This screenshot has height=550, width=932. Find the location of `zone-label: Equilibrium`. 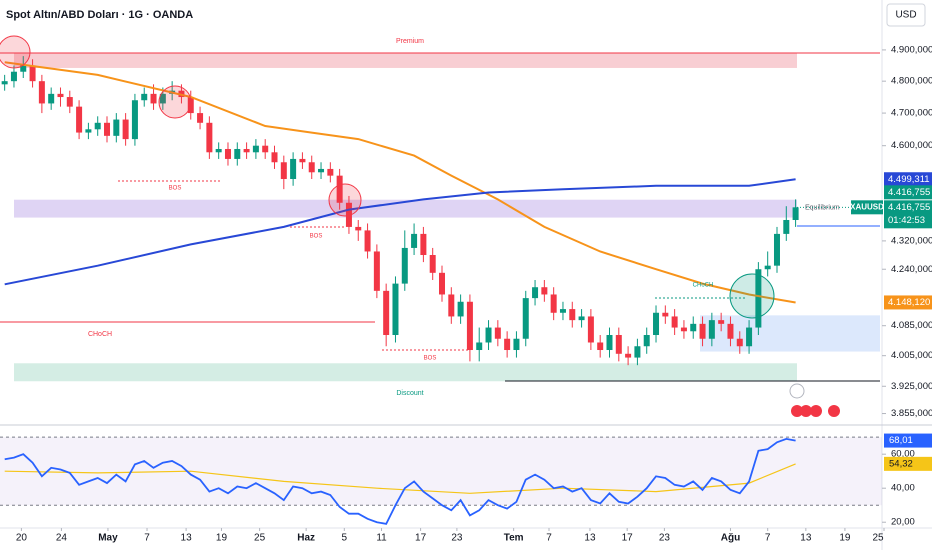

zone-label: Equilibrium is located at coordinates (822, 208).